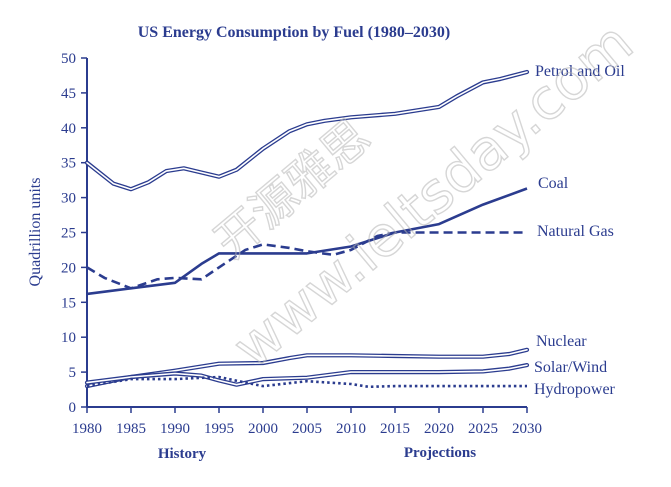  Describe the element at coordinates (219, 429) in the screenshot. I see `x-tick-label: 1995` at that location.